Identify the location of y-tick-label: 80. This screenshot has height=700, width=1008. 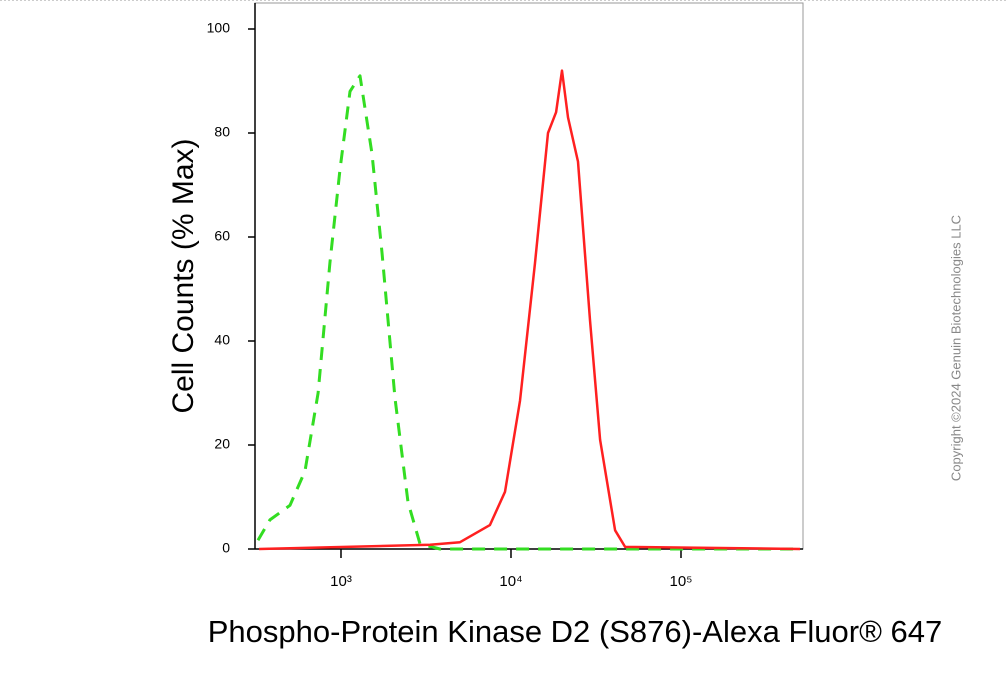
(222, 132).